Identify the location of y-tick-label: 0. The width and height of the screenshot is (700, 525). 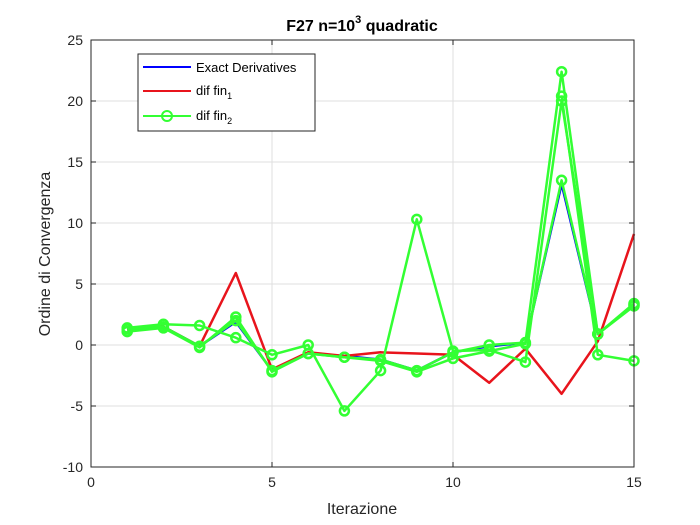
(79, 345).